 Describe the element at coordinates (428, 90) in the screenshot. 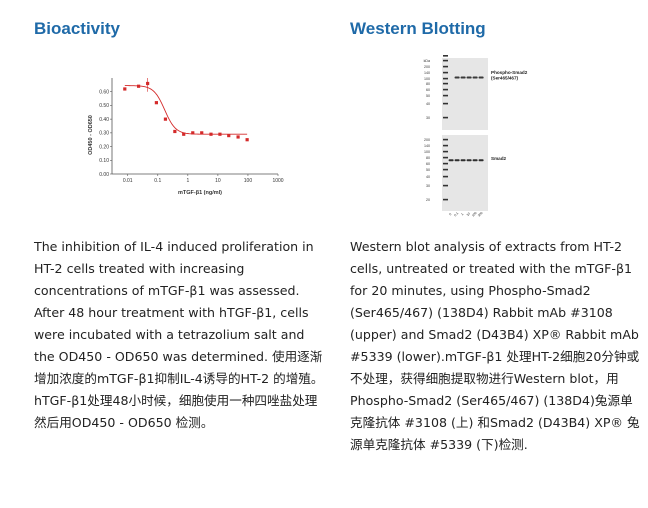

I see `upper-ladder-label: 60` at that location.